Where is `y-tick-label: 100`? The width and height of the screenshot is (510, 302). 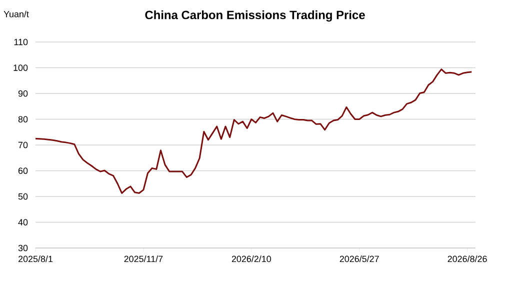 y-tick-label: 100 is located at coordinates (21, 67).